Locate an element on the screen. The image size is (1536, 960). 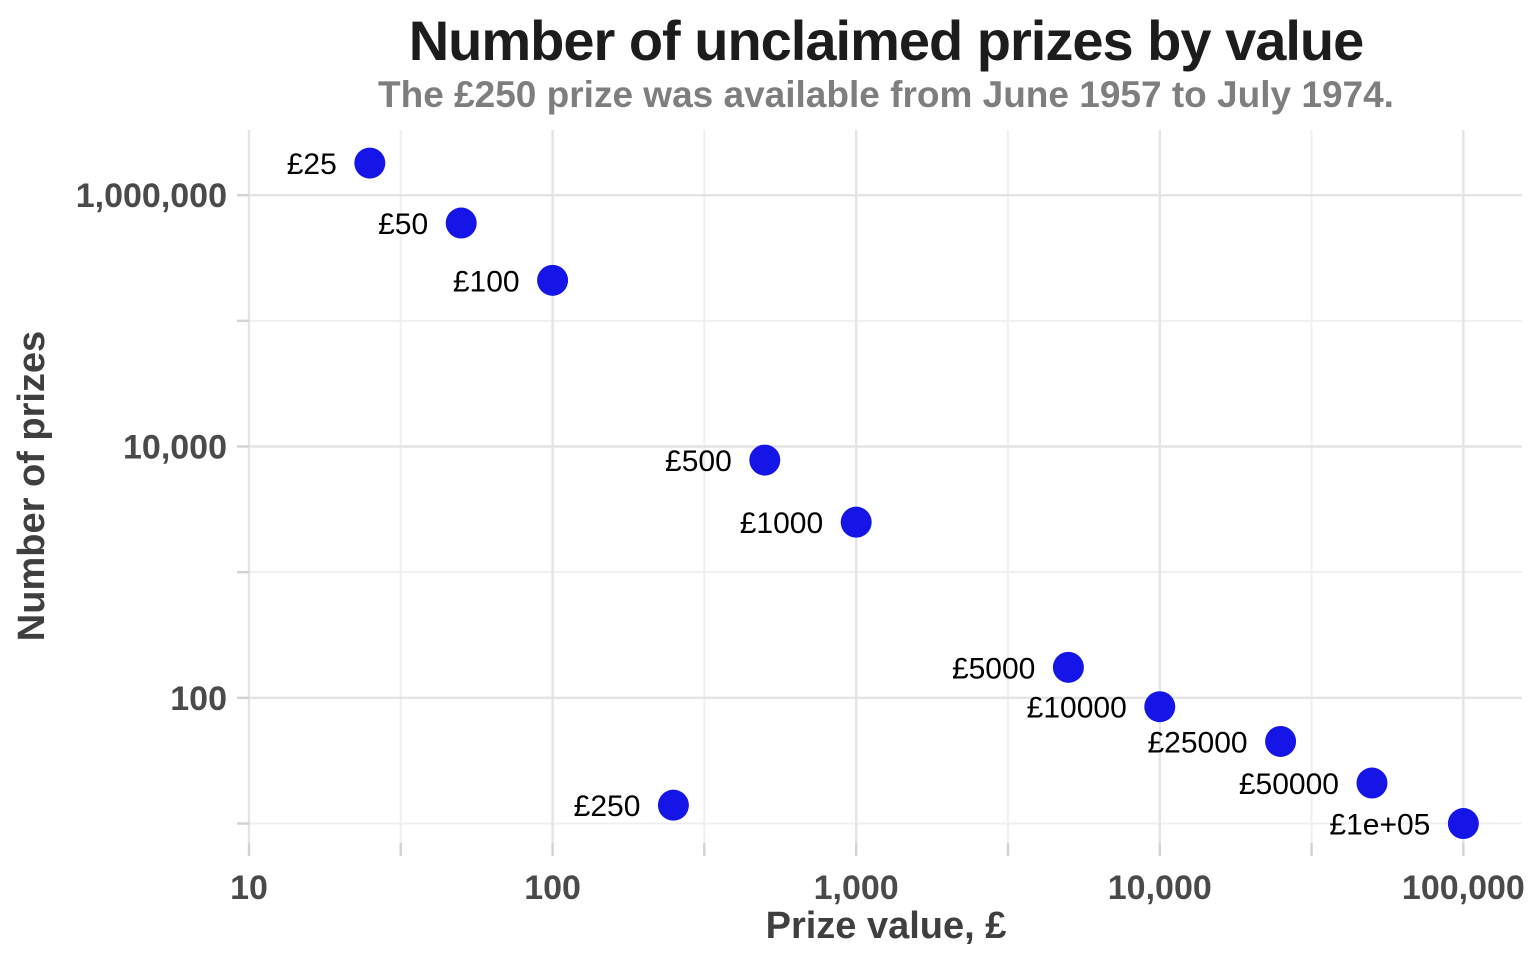
y-tick-label: 10,000 is located at coordinates (175, 448).